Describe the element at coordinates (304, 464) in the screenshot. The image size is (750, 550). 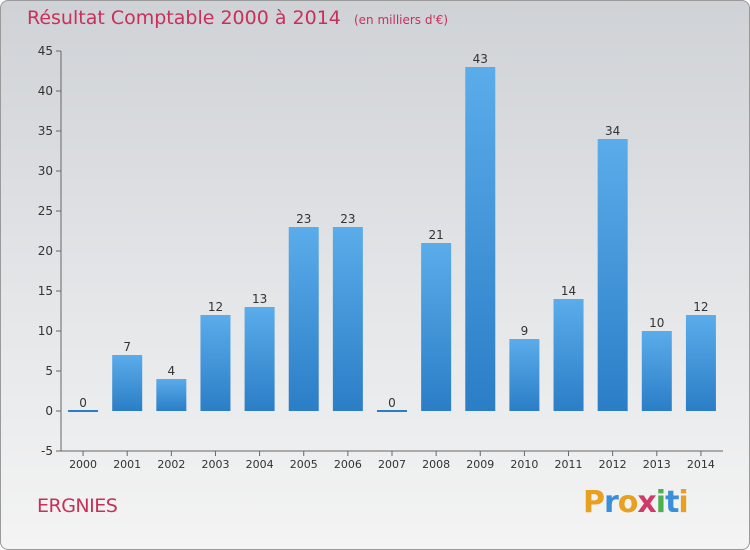
I see `x-tick-label: 2005` at that location.